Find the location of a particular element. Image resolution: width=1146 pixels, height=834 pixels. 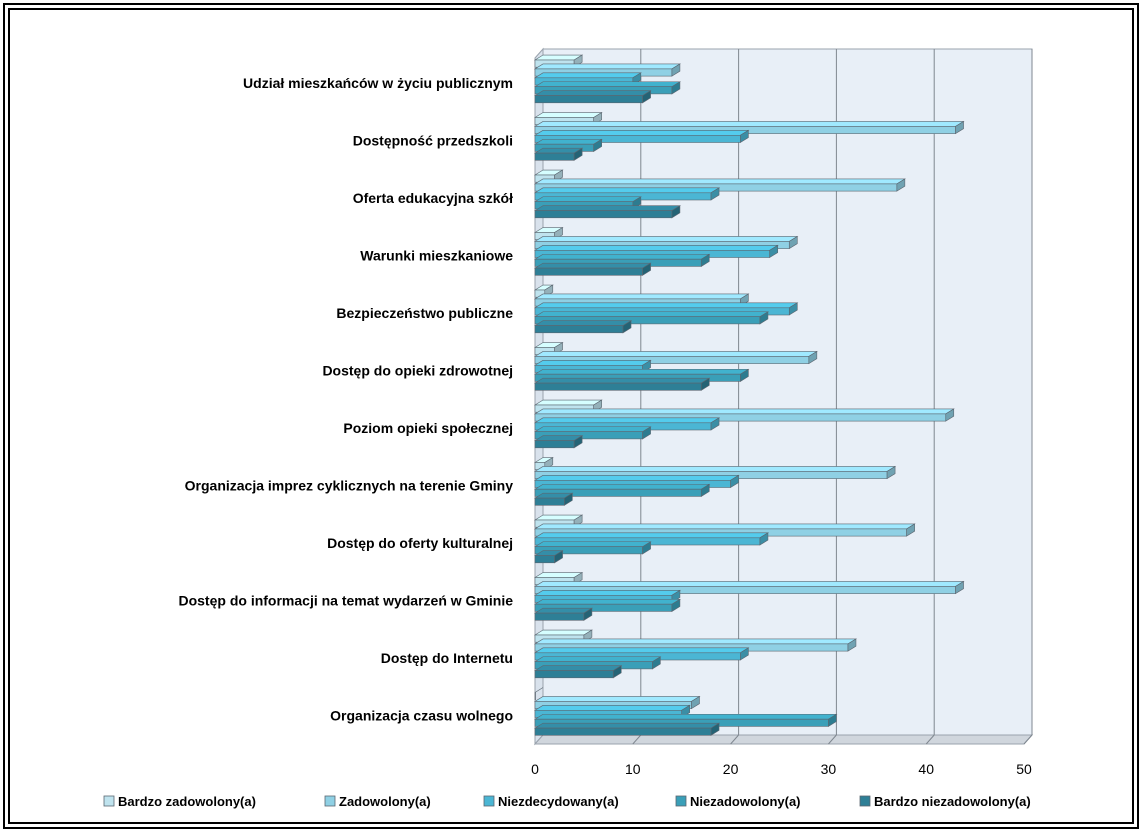

legend-item: Zadowolony(a) is located at coordinates (377, 801).